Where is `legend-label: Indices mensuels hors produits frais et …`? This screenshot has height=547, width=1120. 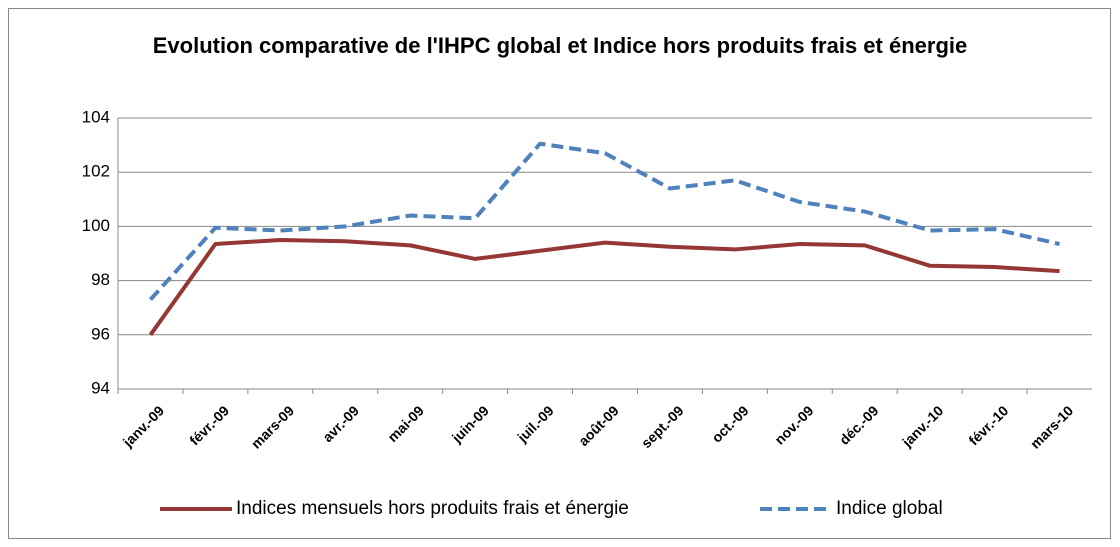 legend-label: Indices mensuels hors produits frais et … is located at coordinates (432, 508).